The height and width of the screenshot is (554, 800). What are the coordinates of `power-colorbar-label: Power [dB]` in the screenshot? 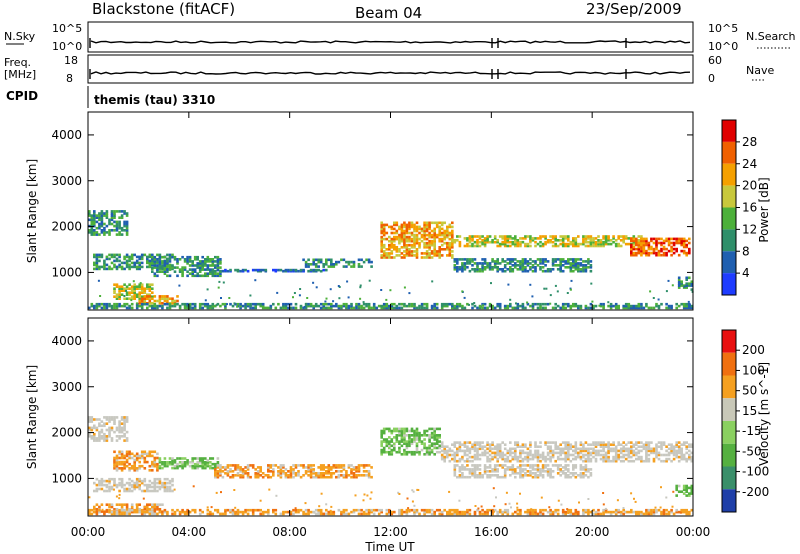 It's located at (764, 209).